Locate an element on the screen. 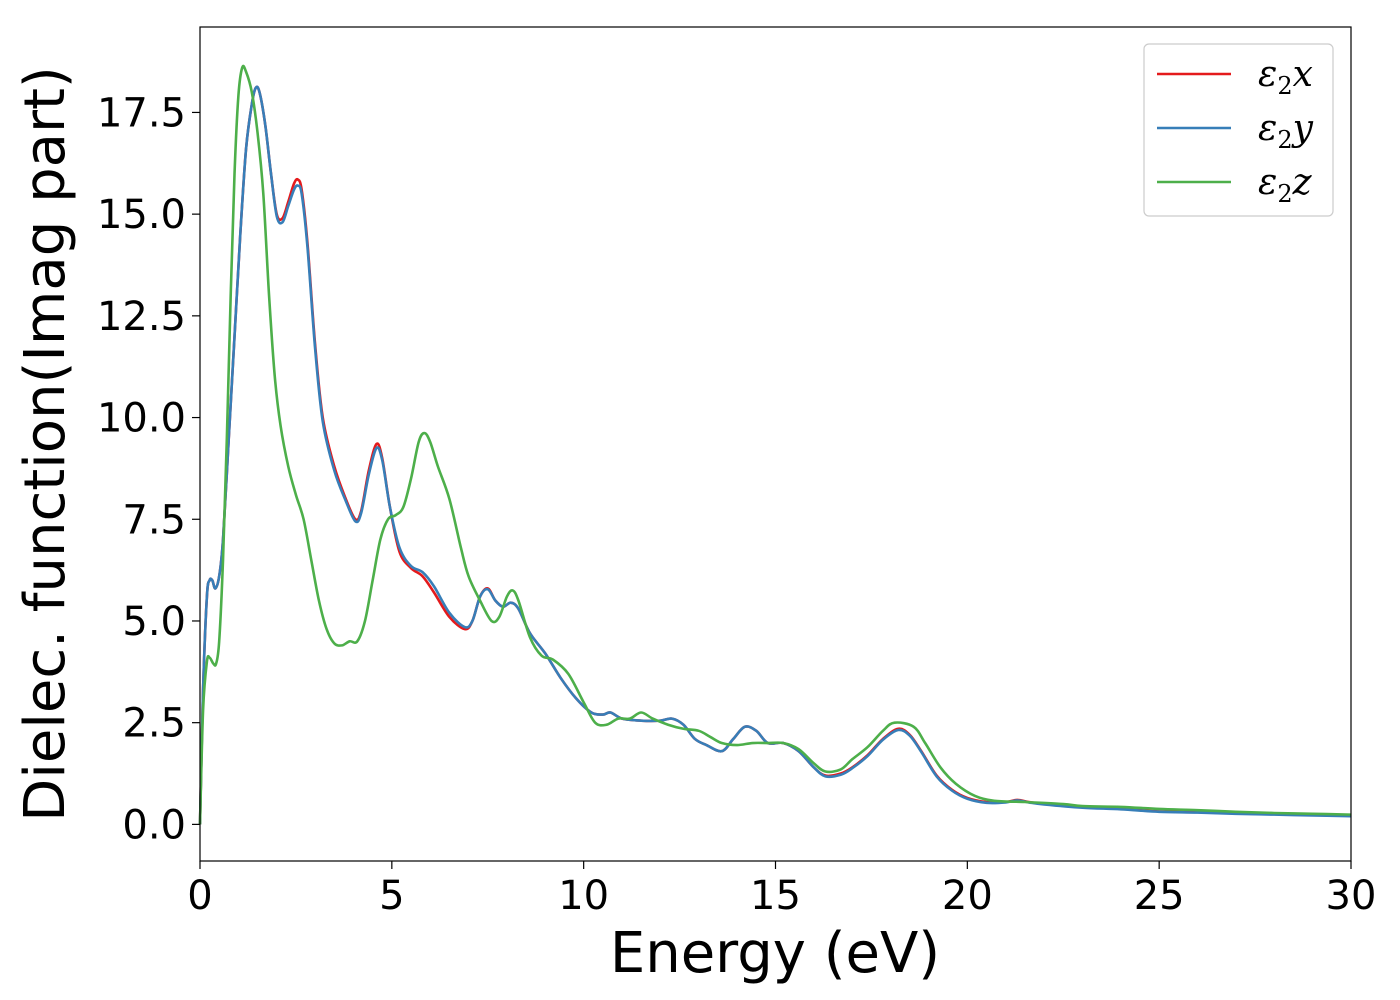 Image resolution: width=1400 pixels, height=1000 pixels. legend: ε2x ε2y ε2z is located at coordinates (1238, 130).